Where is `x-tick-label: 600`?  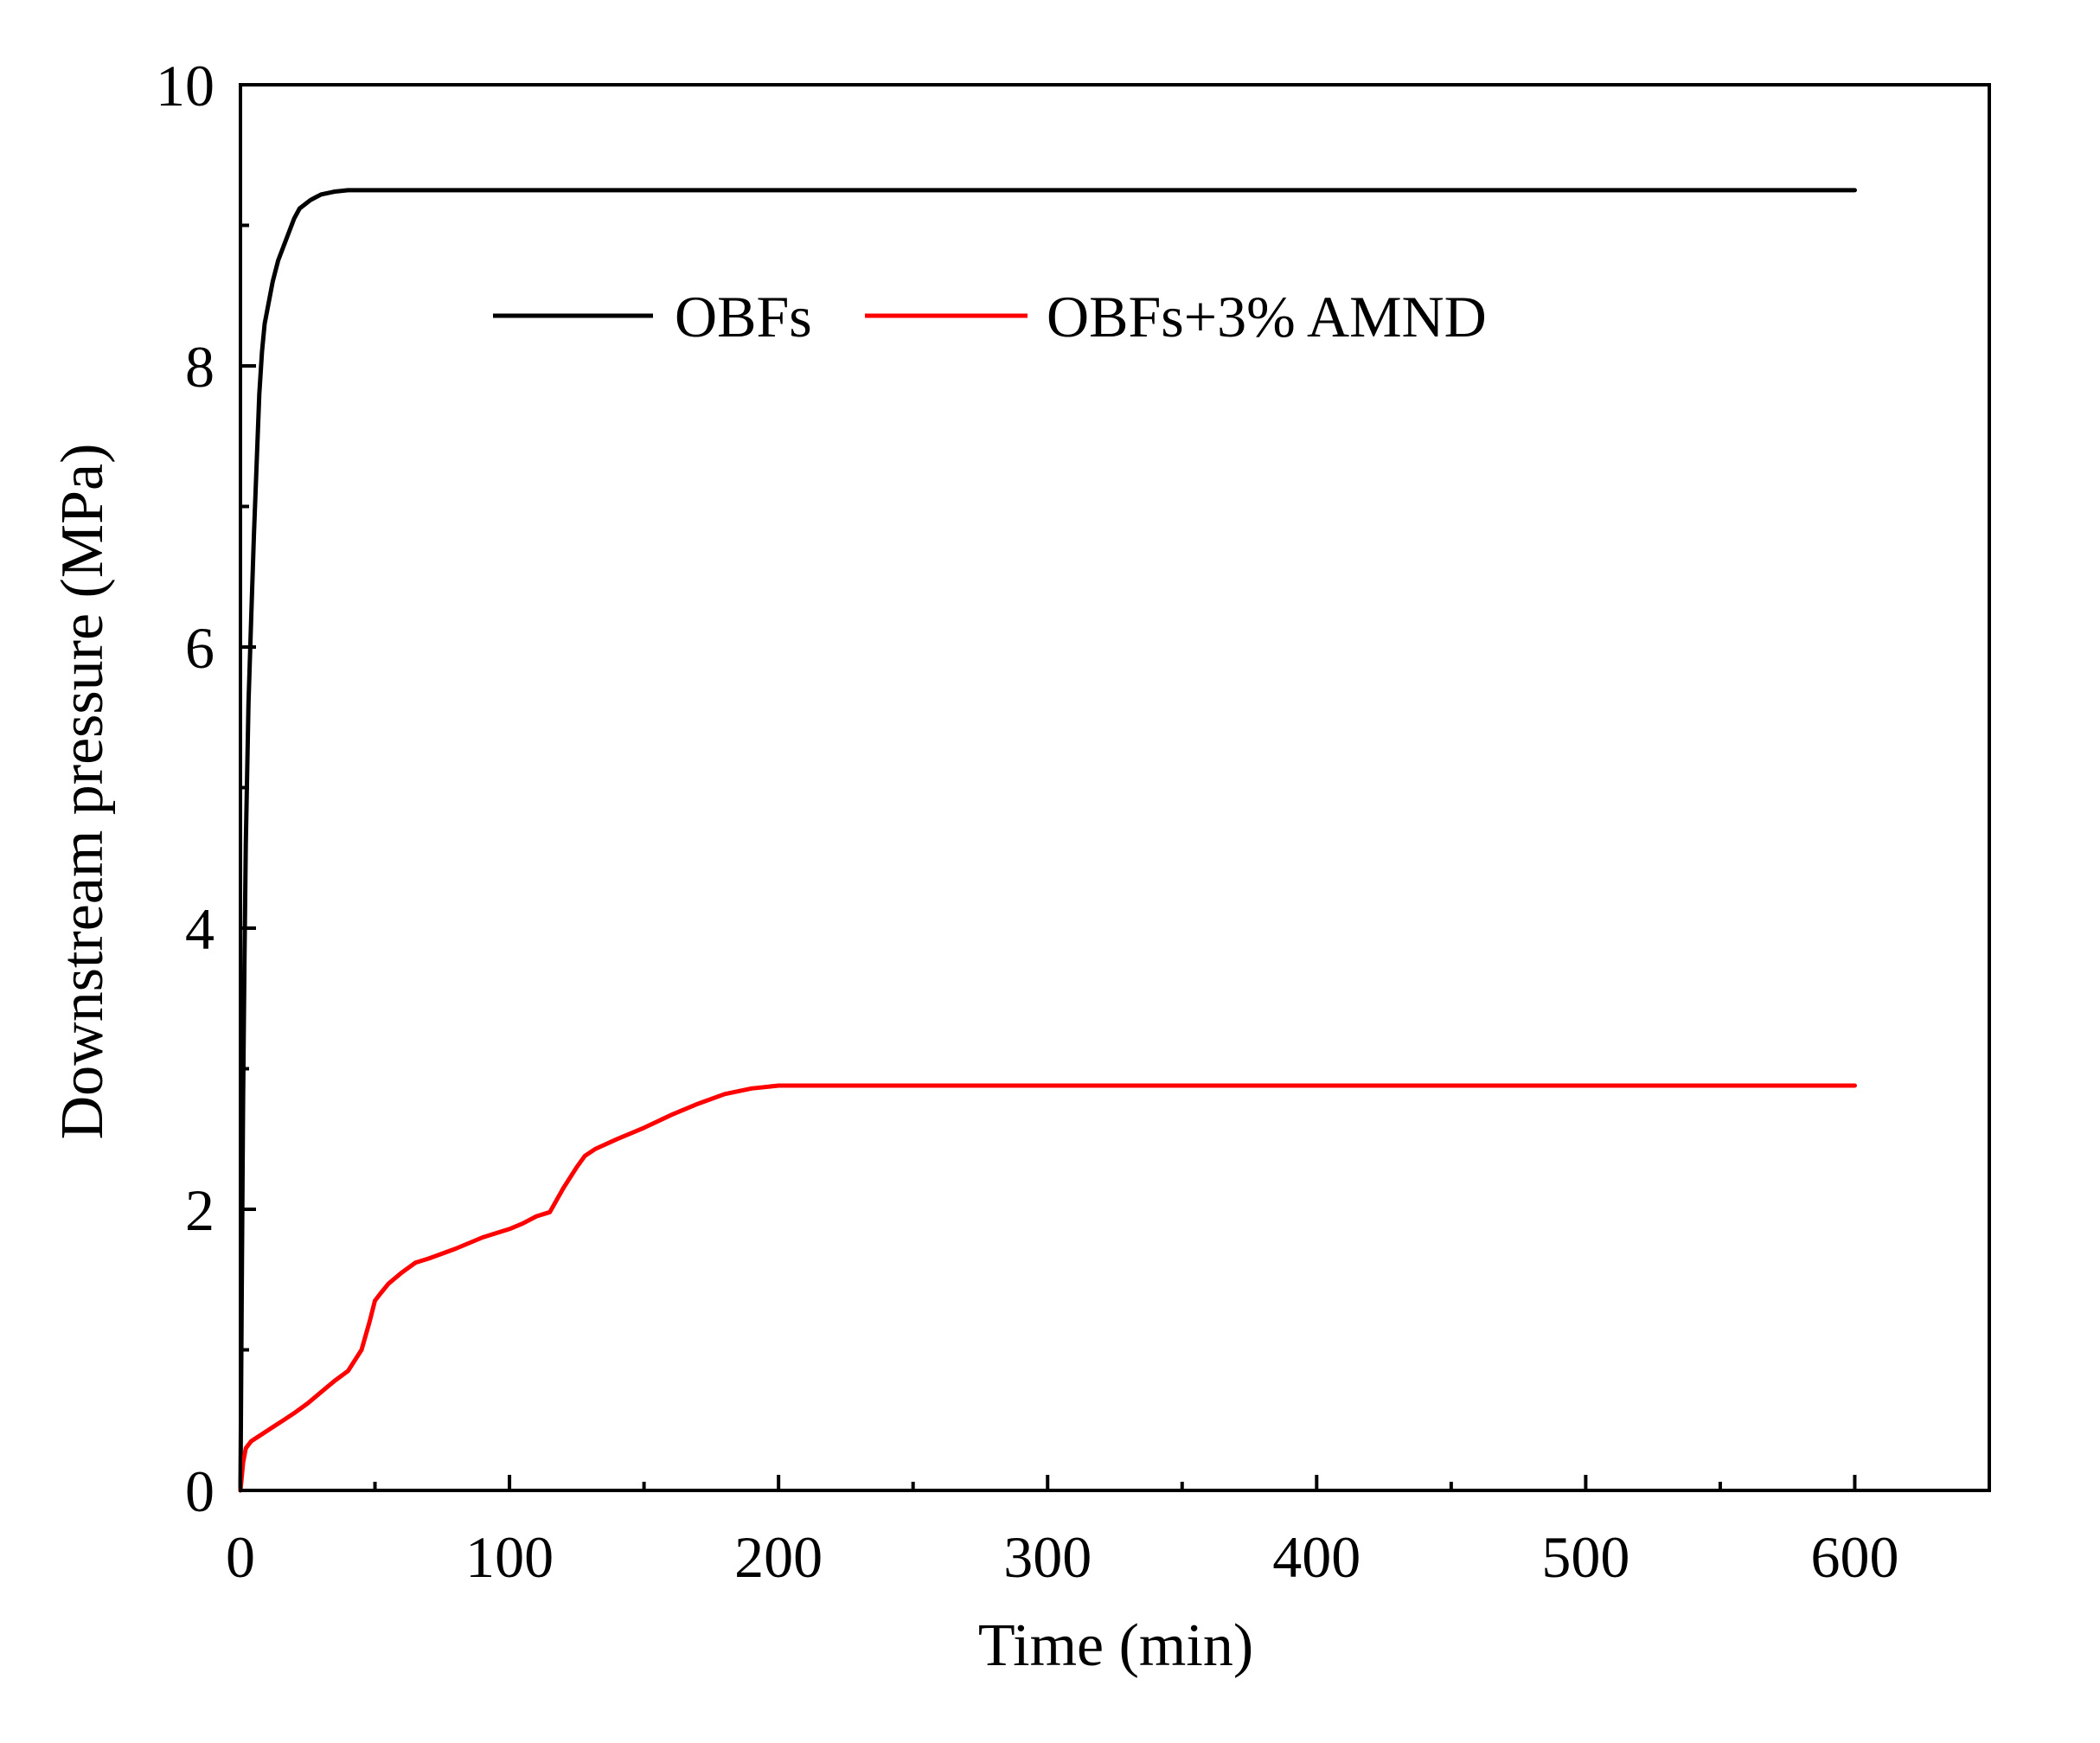 x-tick-label: 600 is located at coordinates (1854, 1557).